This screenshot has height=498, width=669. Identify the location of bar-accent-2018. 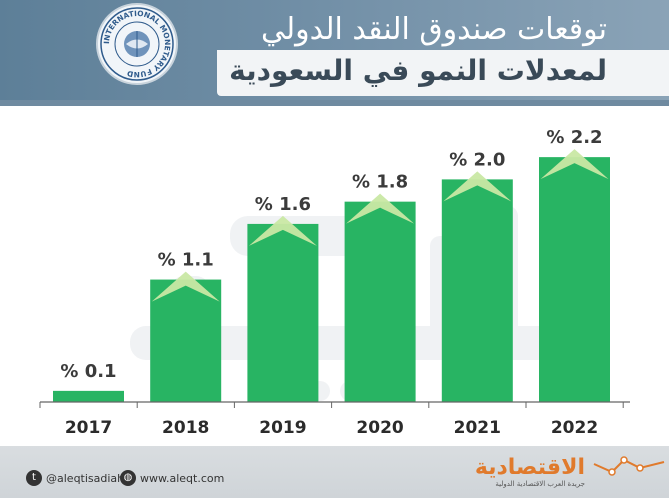
(185, 286).